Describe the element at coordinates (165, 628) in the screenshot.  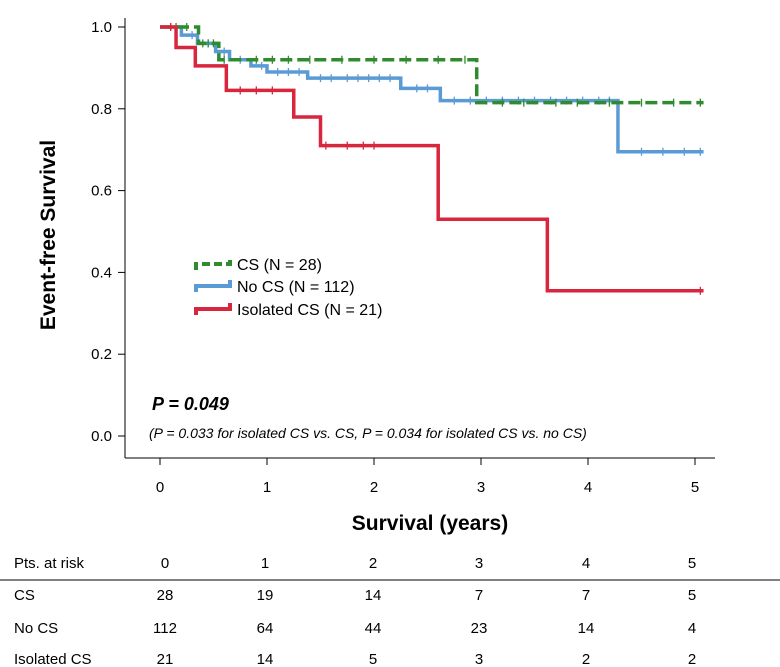
I see `risk-cell: 112` at that location.